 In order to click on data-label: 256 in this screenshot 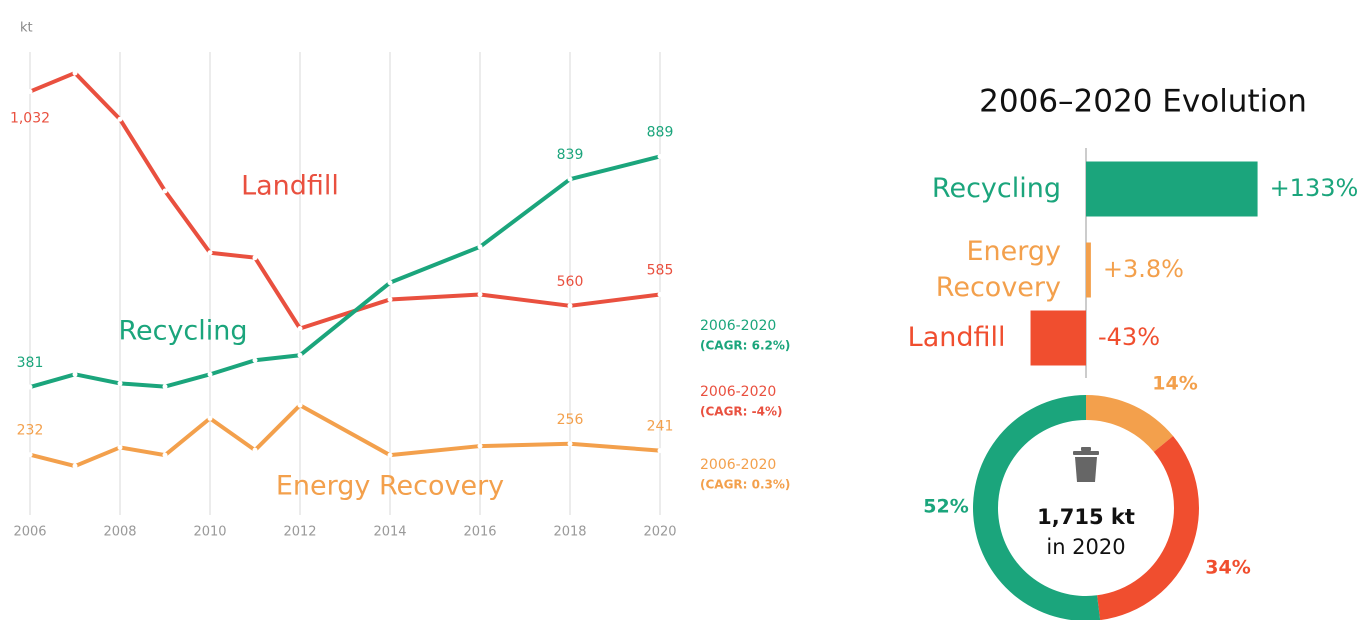, I will do `click(570, 420)`.